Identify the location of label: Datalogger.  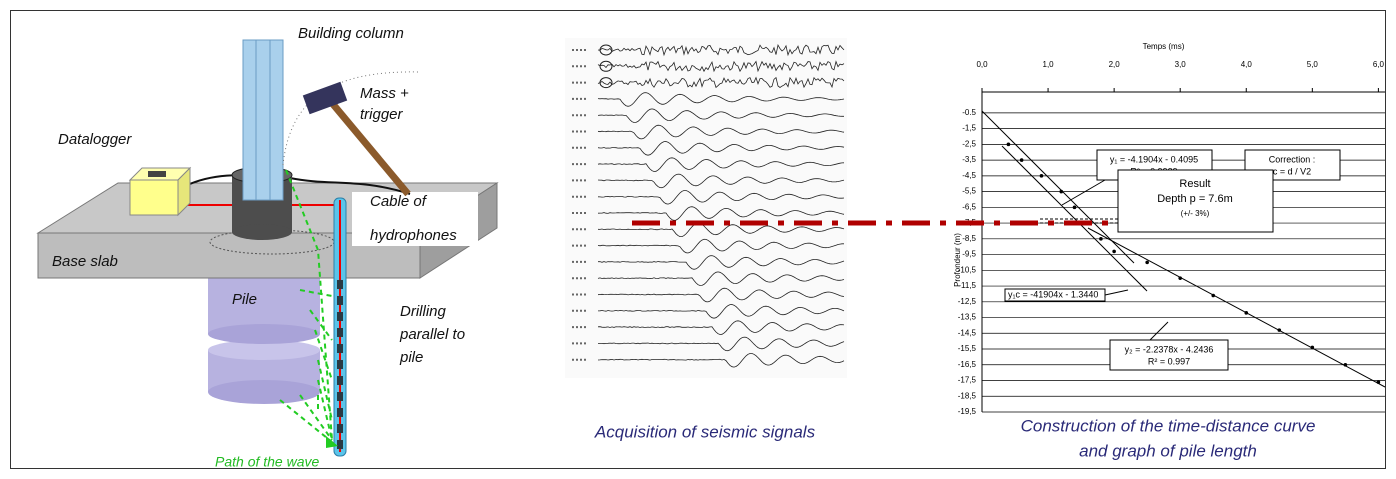
(95, 139).